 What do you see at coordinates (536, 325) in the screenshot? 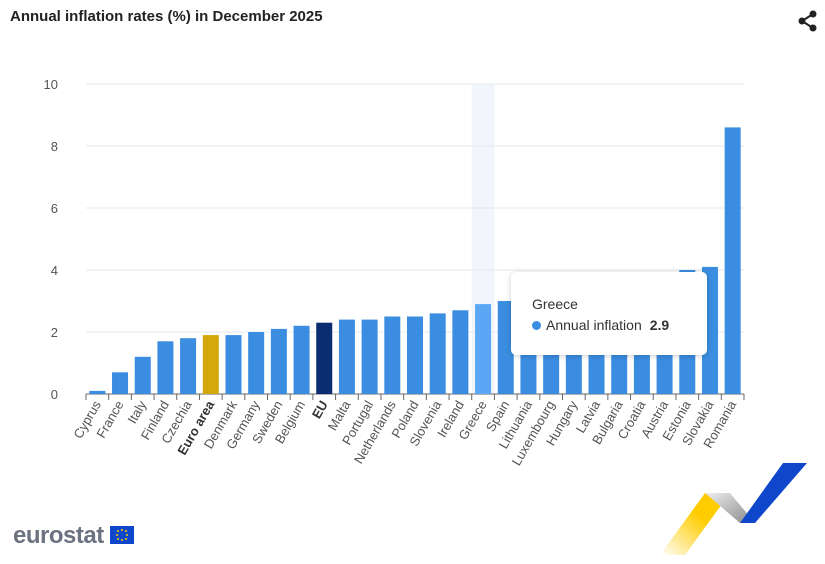
I see `series-dot-icon` at bounding box center [536, 325].